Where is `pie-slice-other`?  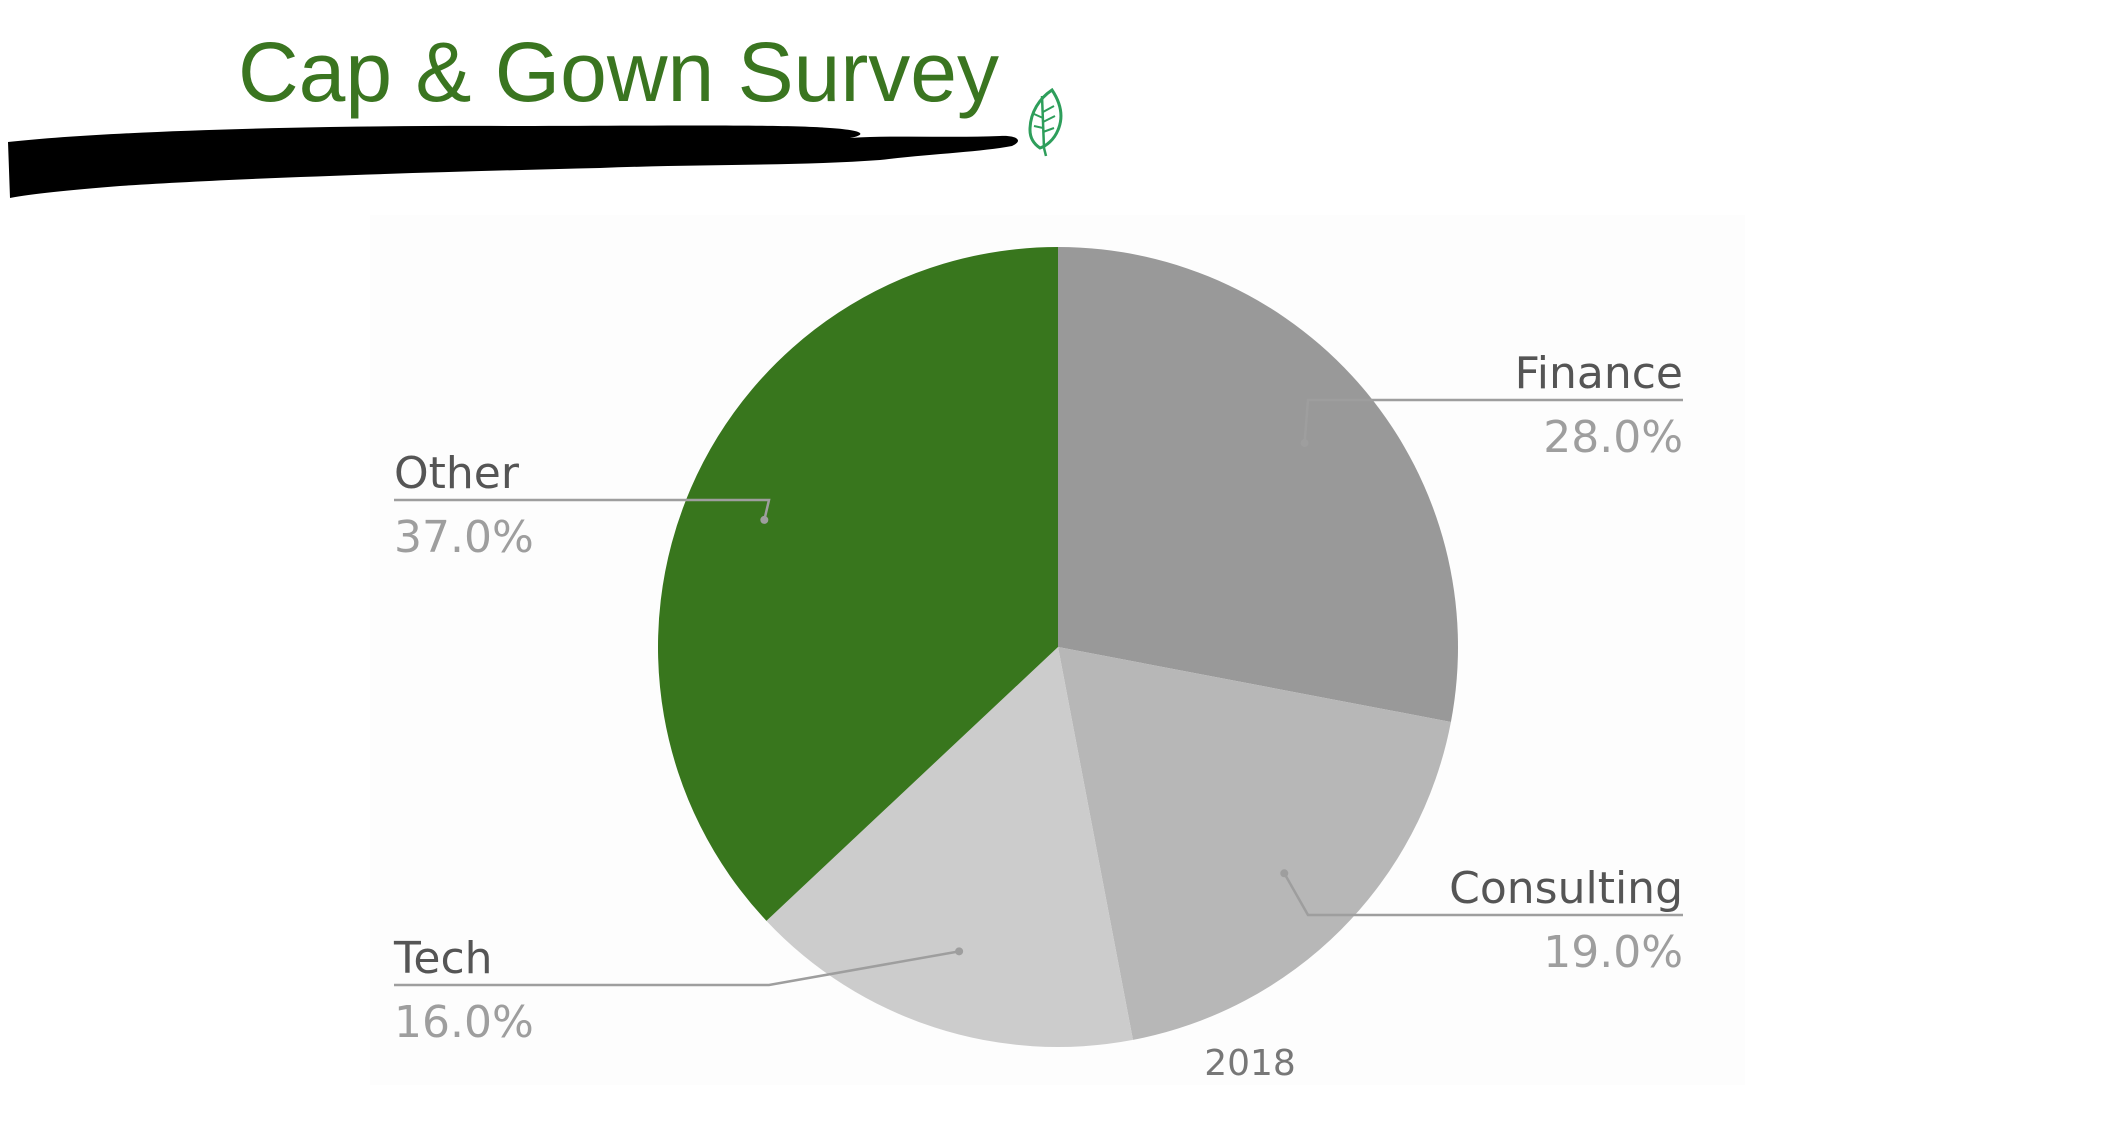
pie-slice-other is located at coordinates (858, 584).